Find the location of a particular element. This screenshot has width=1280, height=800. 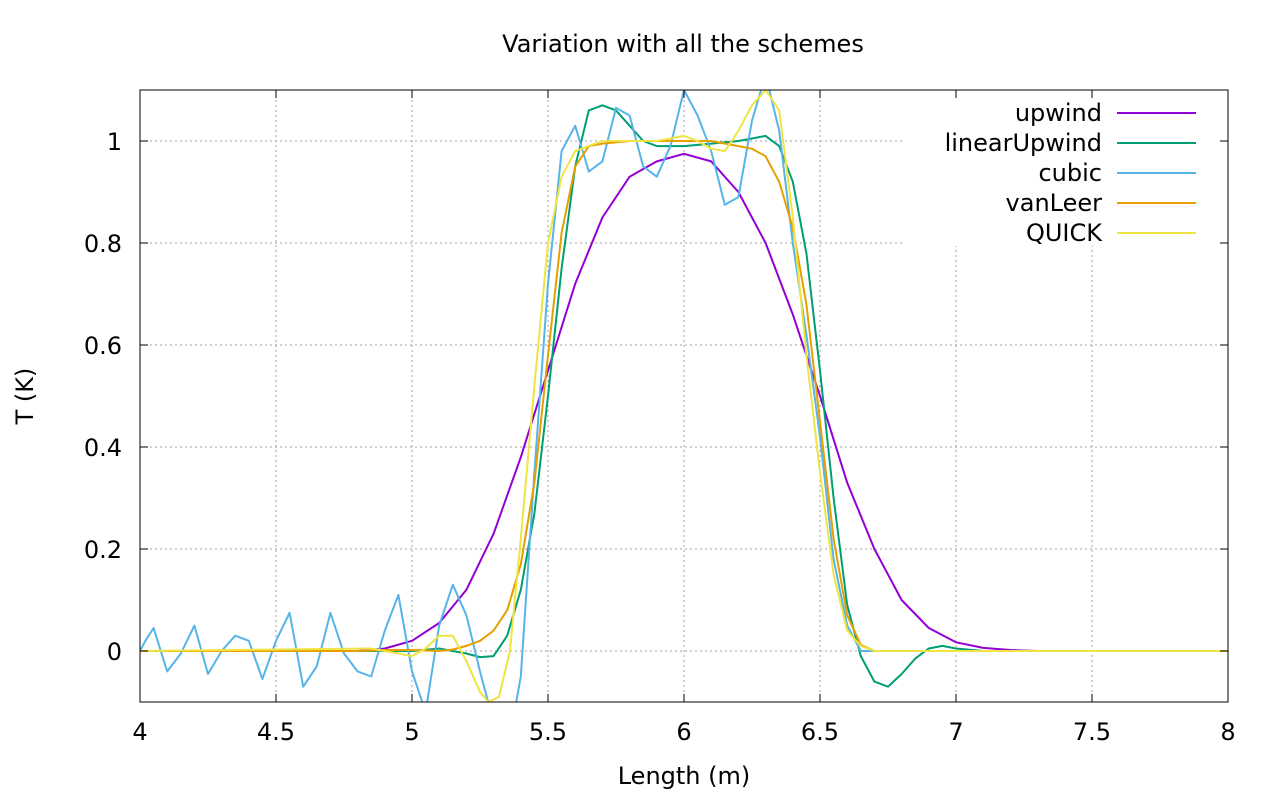

legend-label: upwind is located at coordinates (1058, 113).